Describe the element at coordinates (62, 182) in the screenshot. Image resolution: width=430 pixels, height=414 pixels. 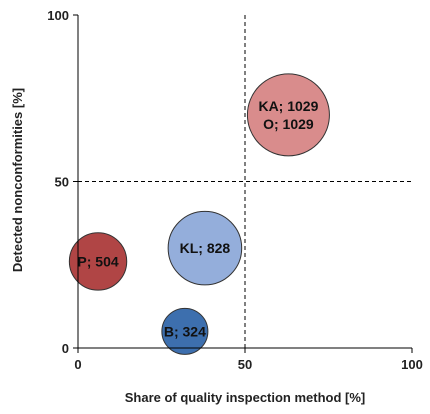
I see `y-tick-label: 50` at that location.